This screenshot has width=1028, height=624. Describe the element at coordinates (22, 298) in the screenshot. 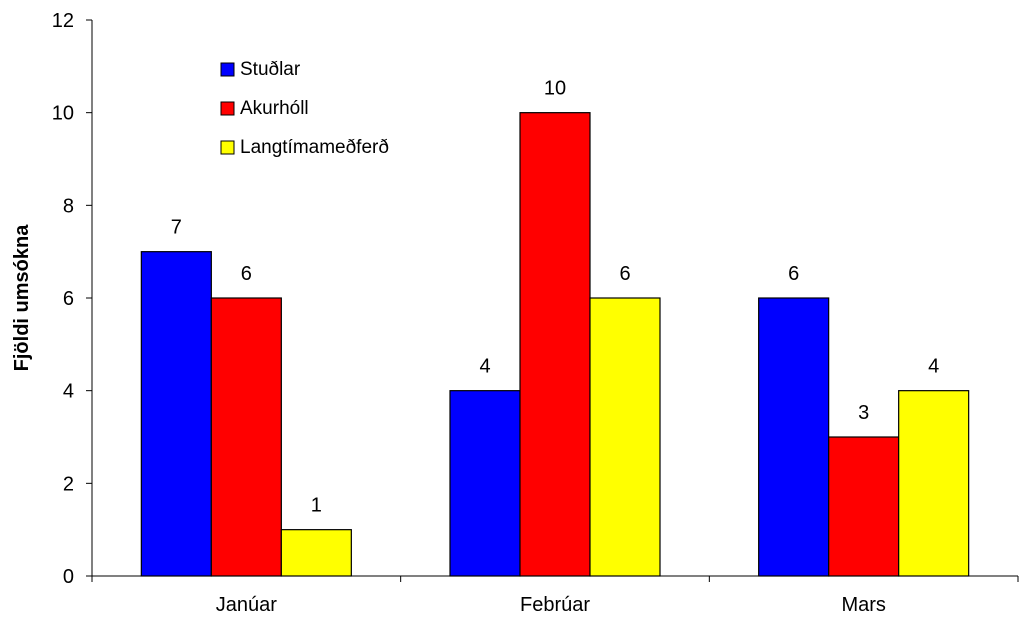

I see `y-axis-label: Fjöldi umsókna` at that location.